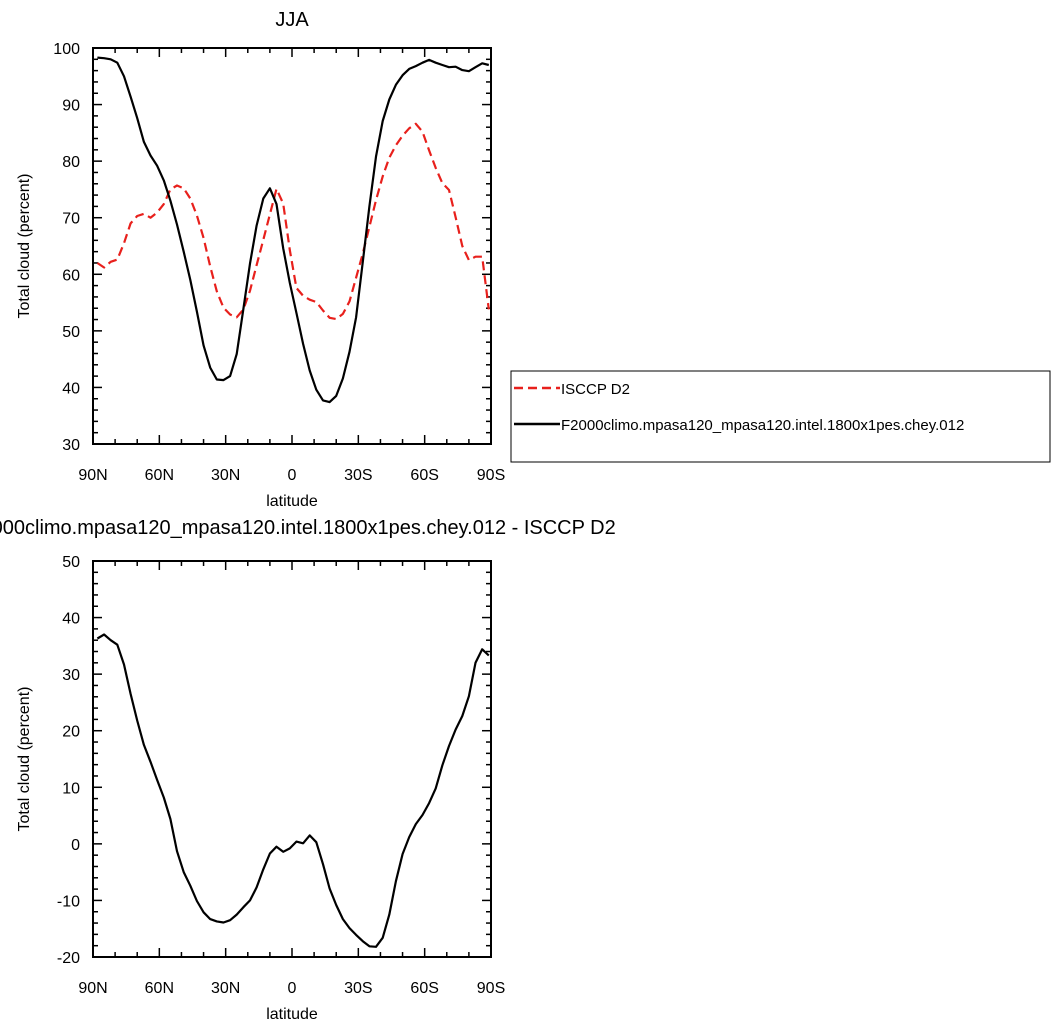 The width and height of the screenshot is (1056, 1026). What do you see at coordinates (71, 219) in the screenshot?
I see `y-tick-label: 70` at bounding box center [71, 219].